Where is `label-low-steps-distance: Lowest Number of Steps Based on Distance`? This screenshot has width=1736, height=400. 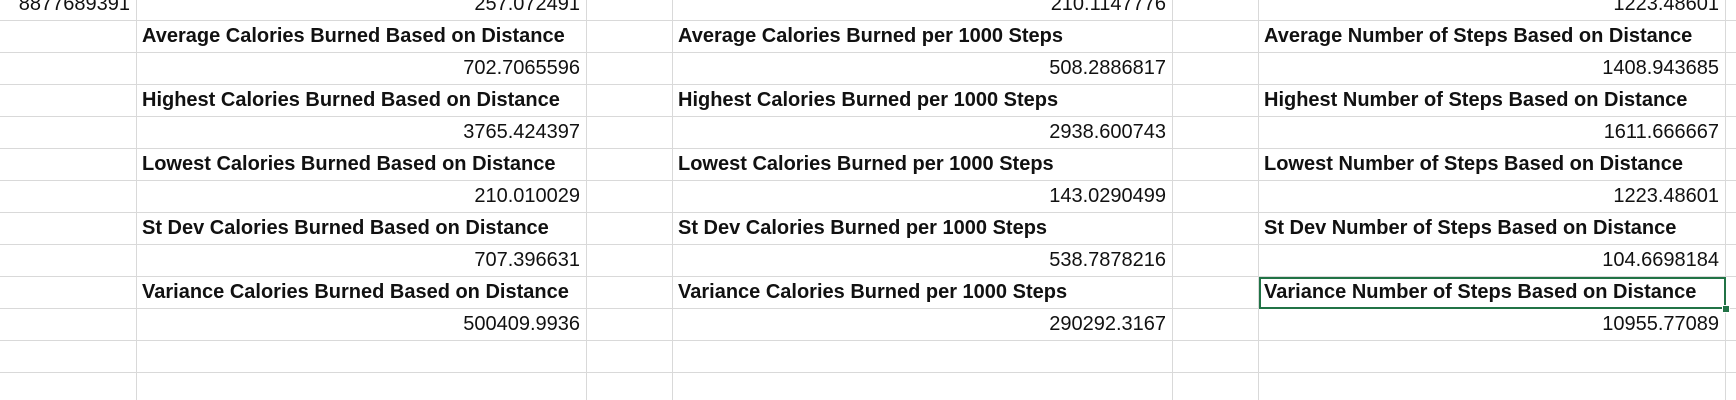 label-low-steps-distance: Lowest Number of Steps Based on Distance is located at coordinates (1492, 165).